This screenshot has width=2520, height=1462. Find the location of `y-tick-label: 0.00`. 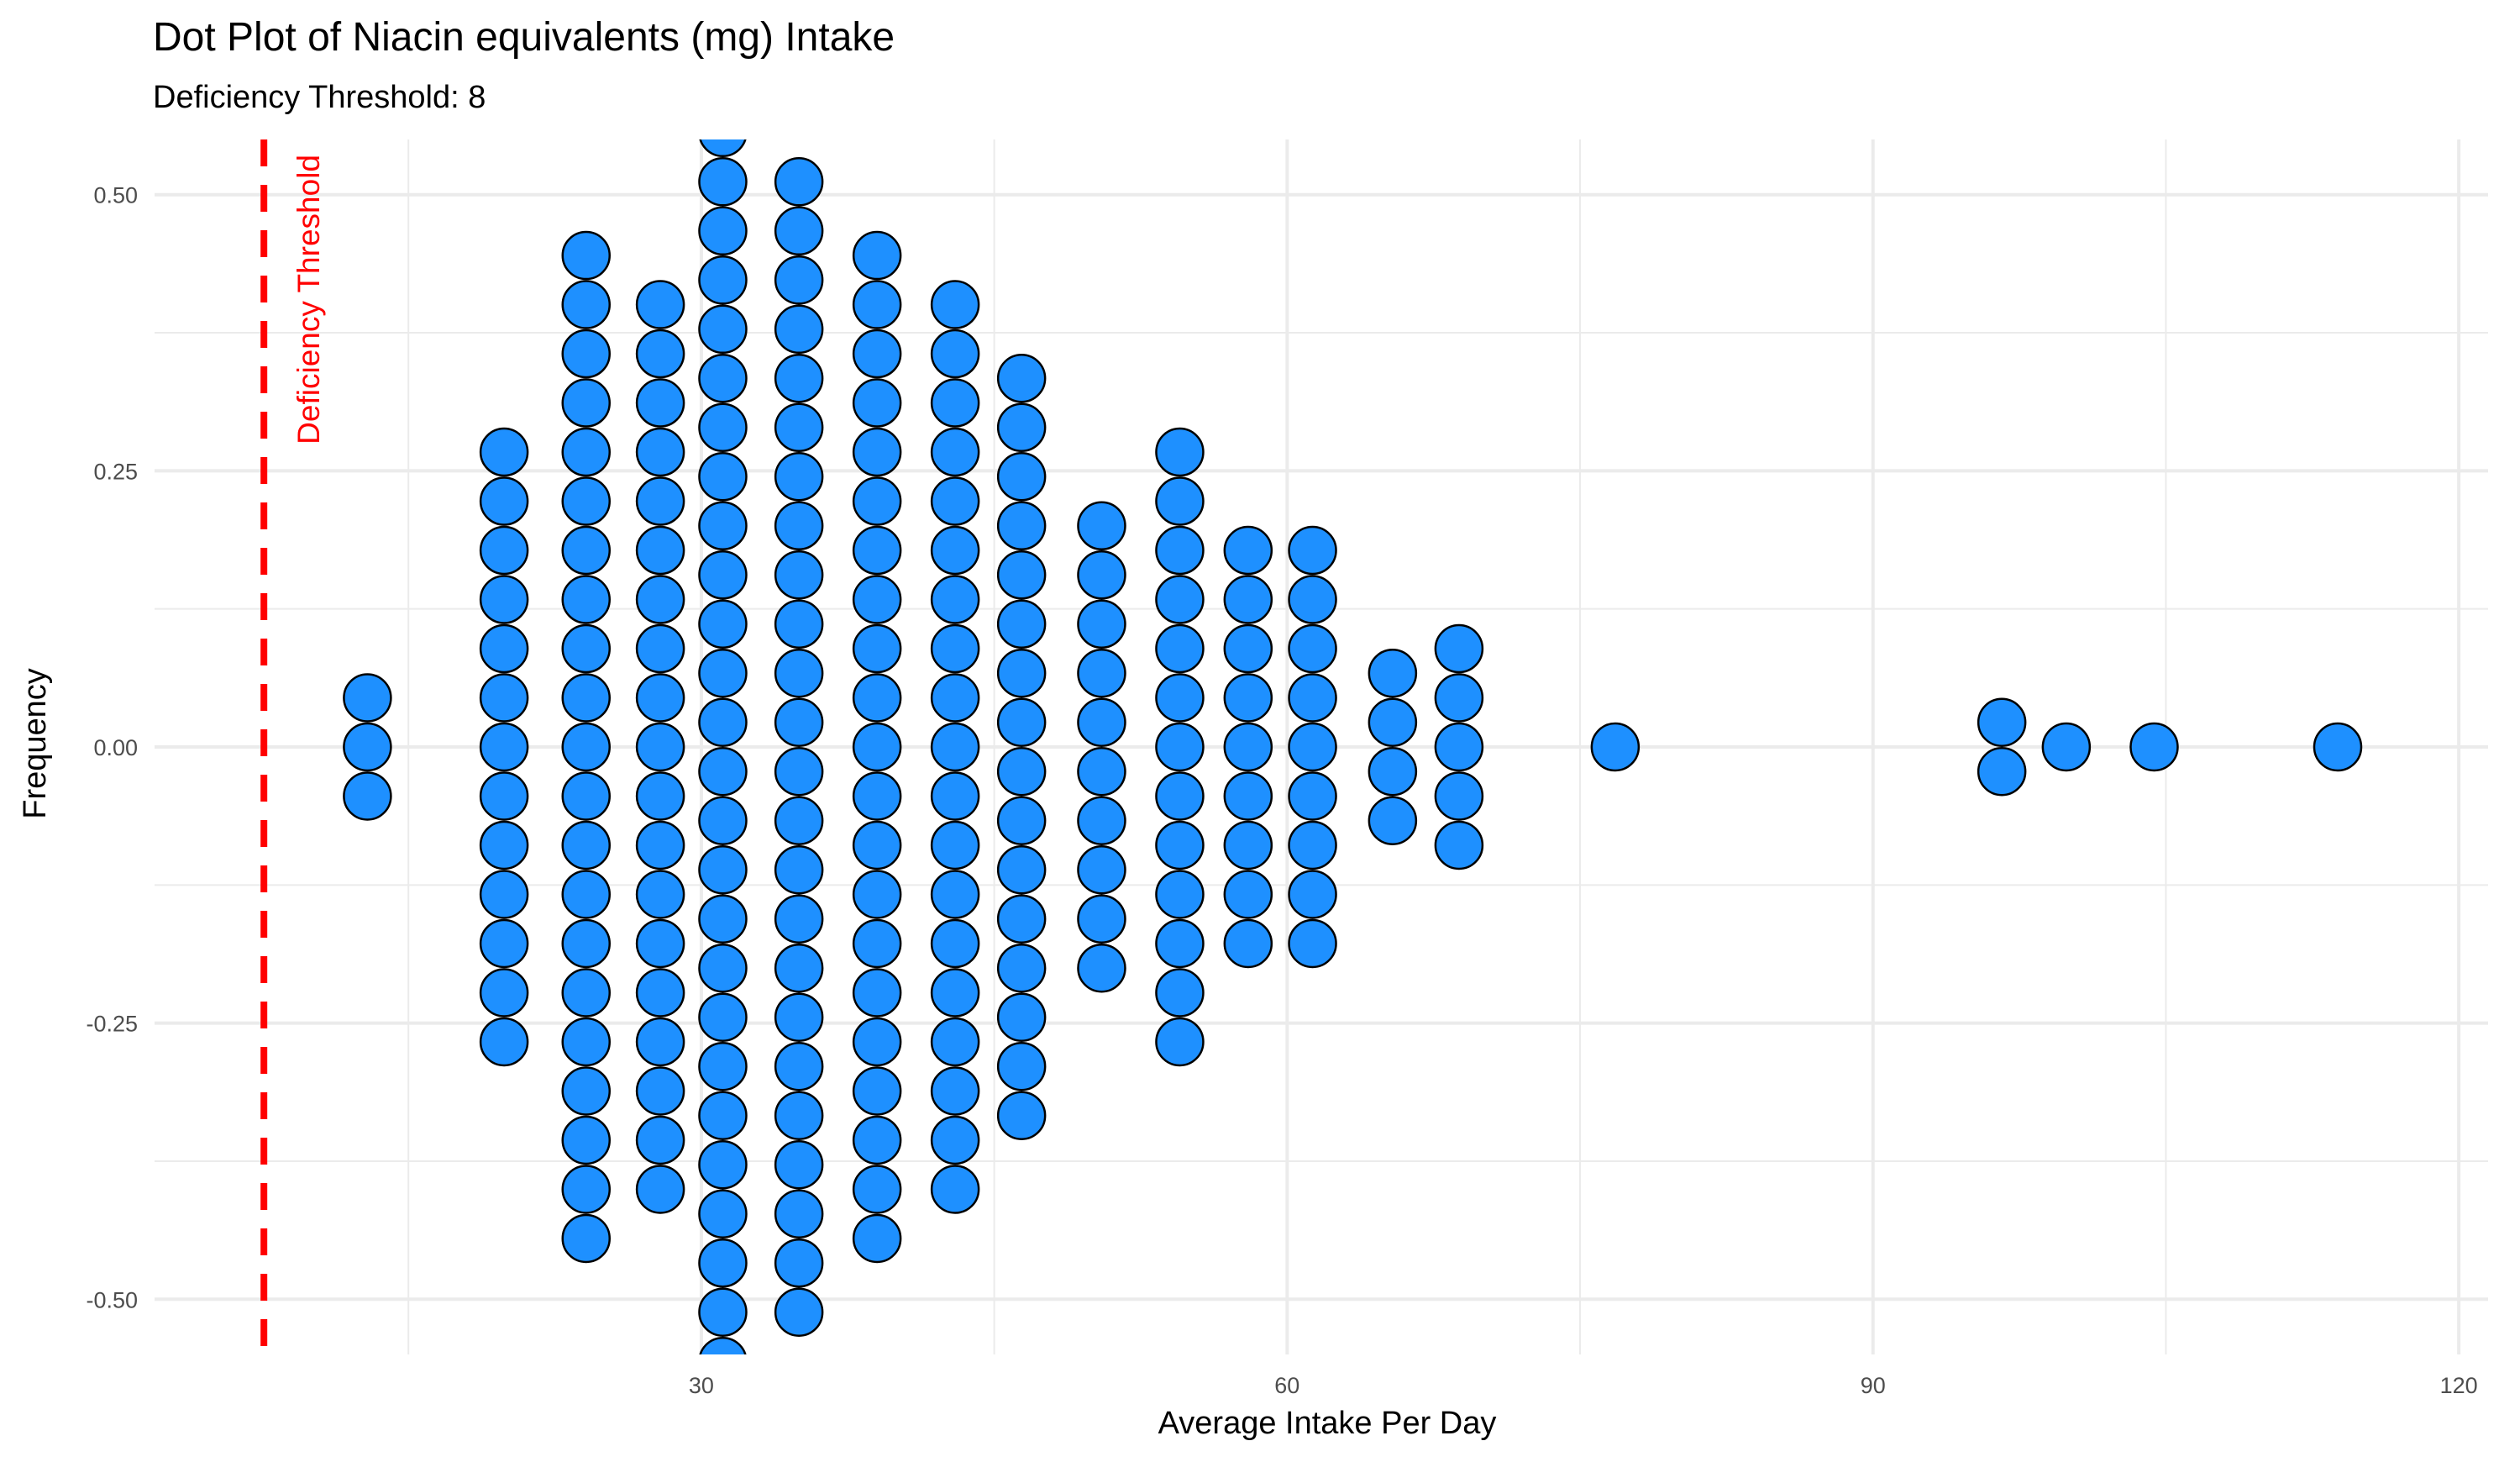

y-tick-label: 0.00 is located at coordinates (115, 747).